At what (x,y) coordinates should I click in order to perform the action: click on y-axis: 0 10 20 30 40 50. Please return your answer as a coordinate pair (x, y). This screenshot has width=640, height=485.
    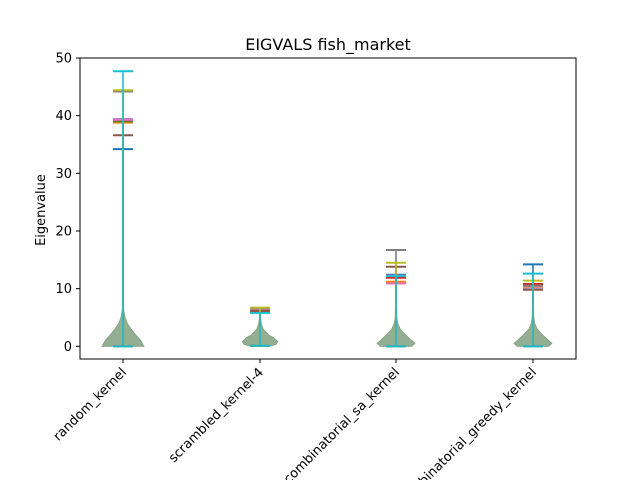
    Looking at the image, I should click on (67, 203).